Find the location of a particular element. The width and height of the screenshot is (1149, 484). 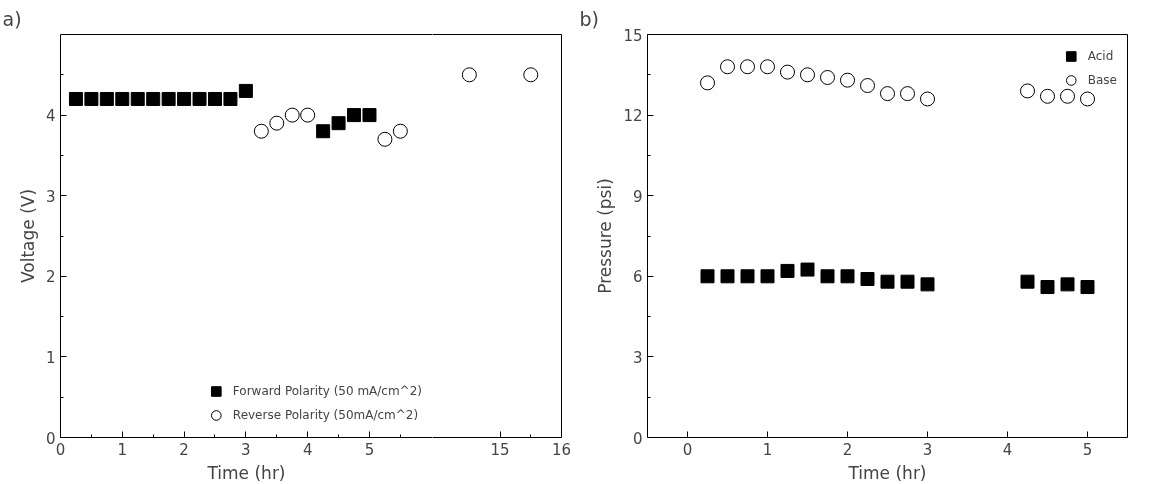

x-tick-label: 0 is located at coordinates (687, 449).